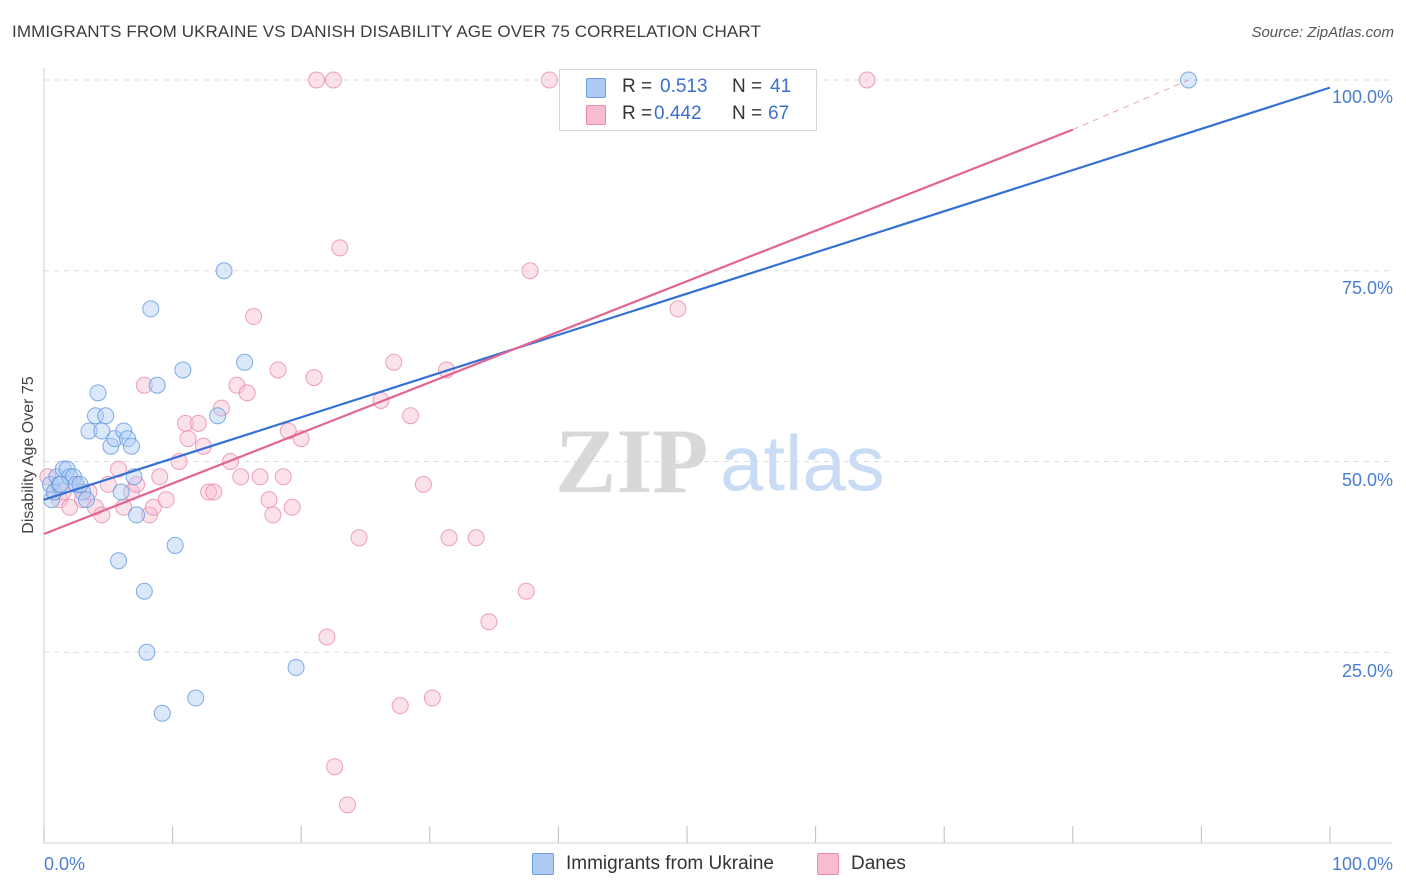  I want to click on y-tick-label: 50.0%, so click(1367, 480).